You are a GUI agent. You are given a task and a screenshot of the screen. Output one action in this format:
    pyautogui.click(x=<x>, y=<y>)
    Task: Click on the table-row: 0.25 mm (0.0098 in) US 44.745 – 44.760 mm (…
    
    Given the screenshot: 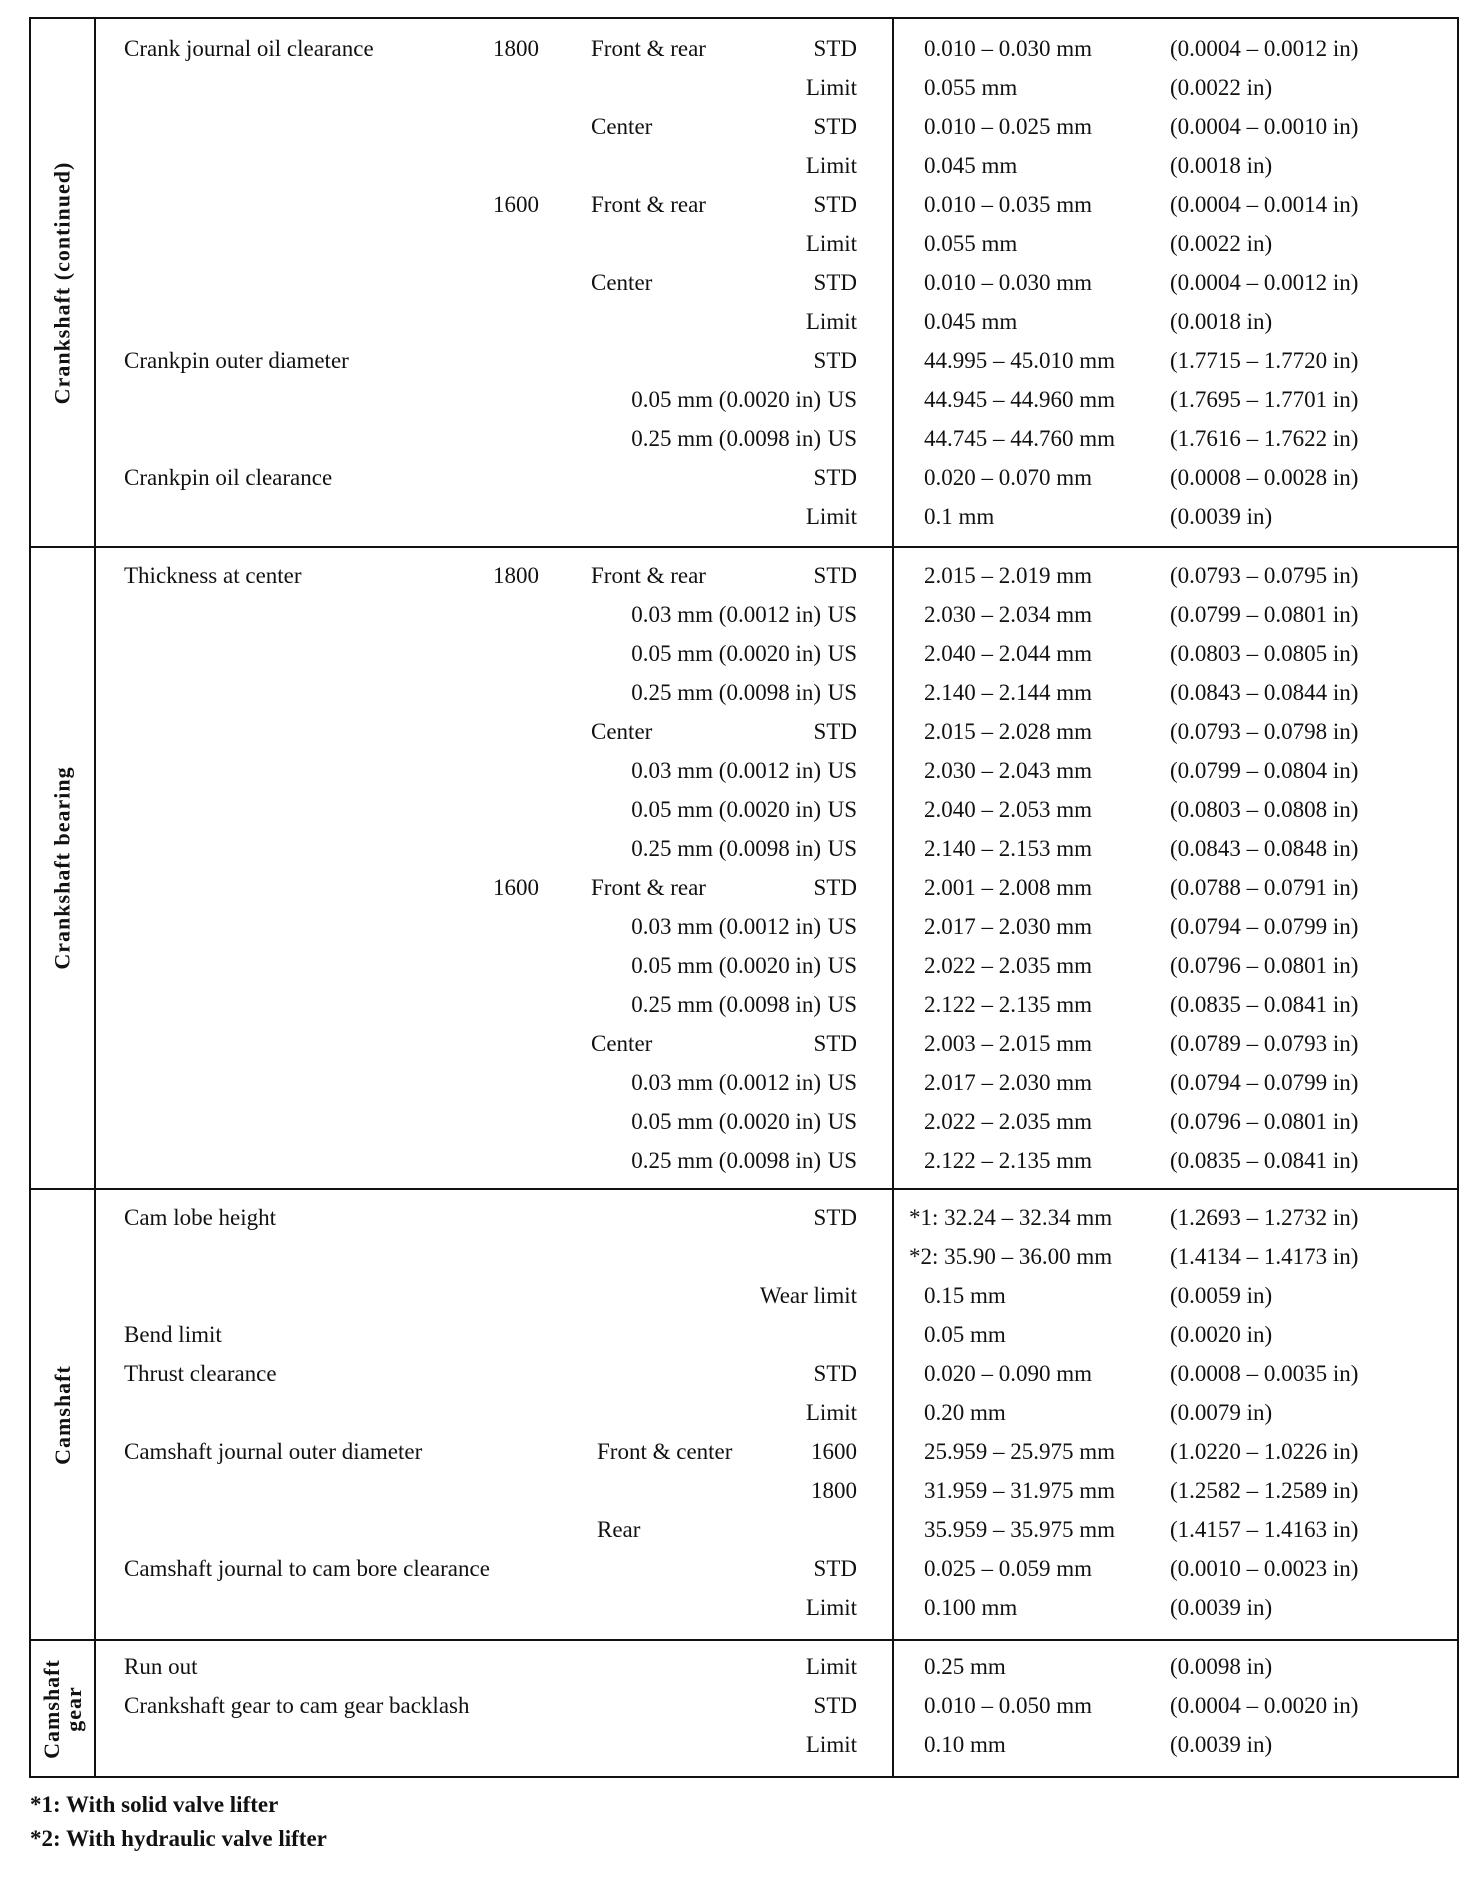 What is the action you would take?
    pyautogui.click(x=744, y=438)
    